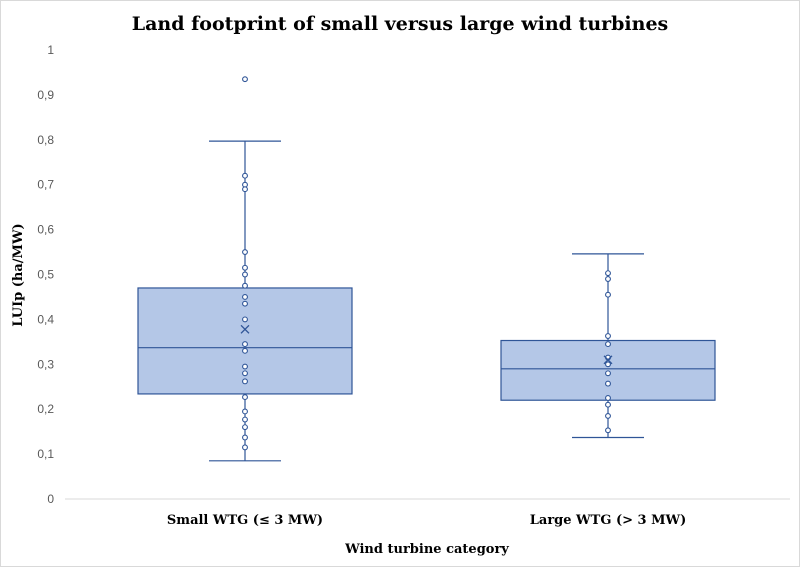 The image size is (800, 567). I want to click on box-group, so click(608, 346).